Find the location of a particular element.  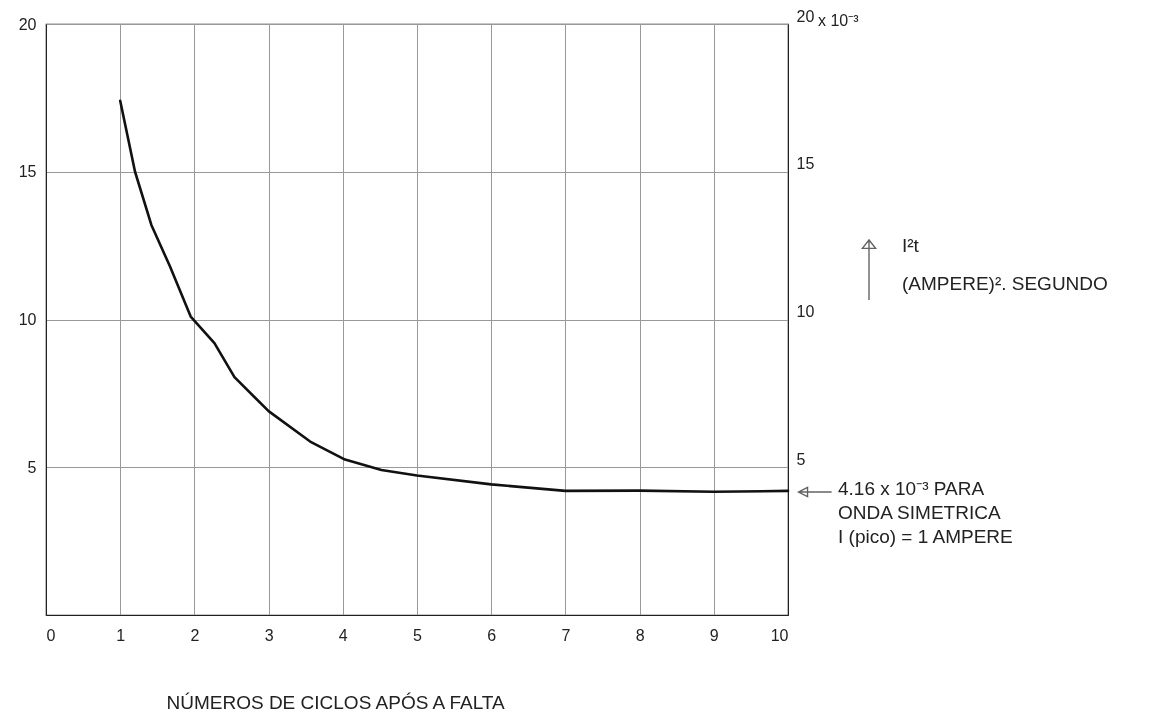

x-tick-label: 3 is located at coordinates (269, 635).